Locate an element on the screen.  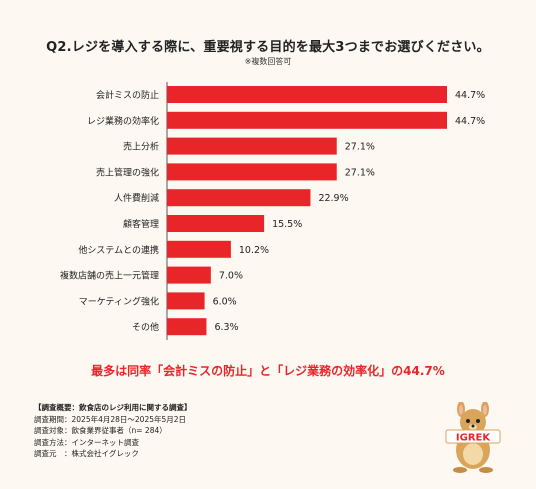
company-logo: IGREK is located at coordinates (473, 437).